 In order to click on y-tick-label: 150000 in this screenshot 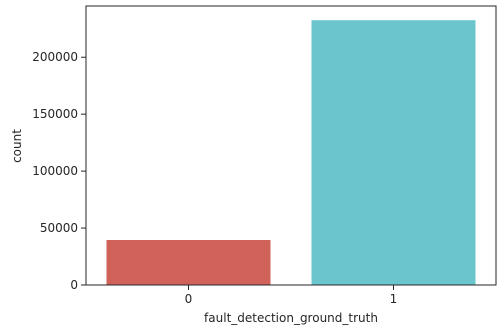, I will do `click(55, 114)`.